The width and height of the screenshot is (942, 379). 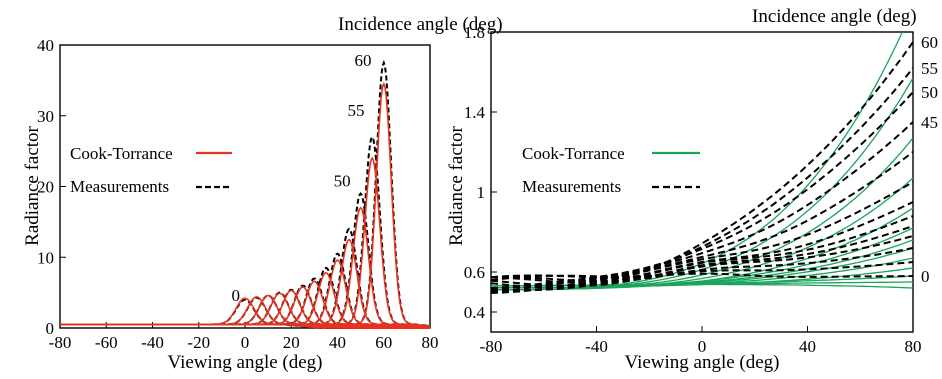 I want to click on chart-left-legend: Cook-Torrance Measurements, so click(x=151, y=170).